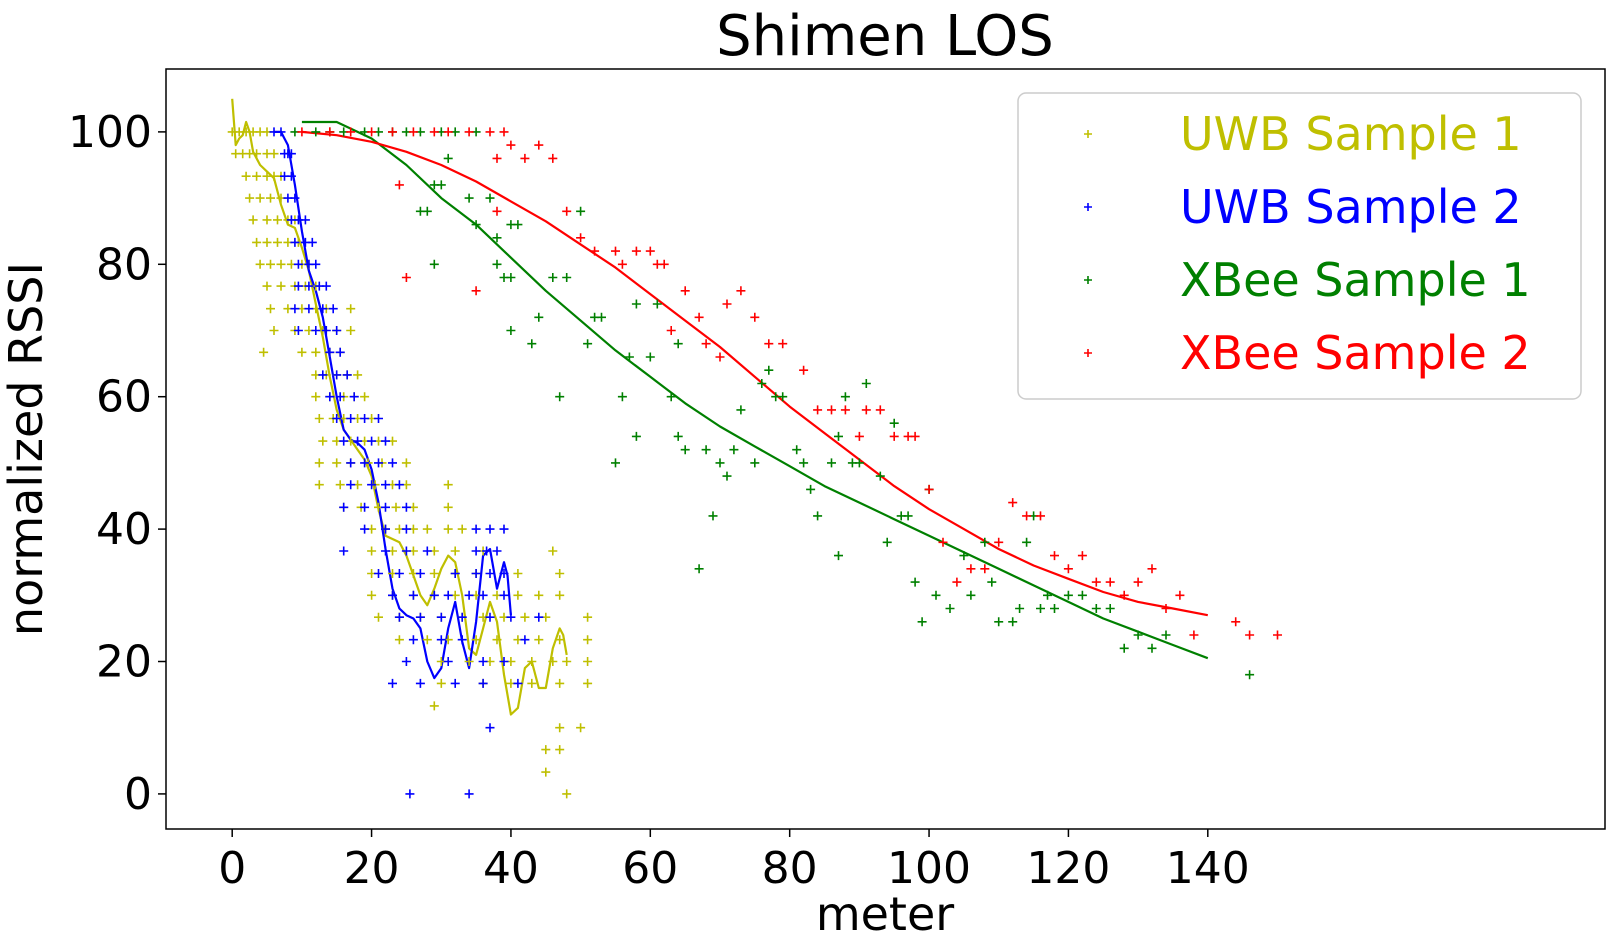 The height and width of the screenshot is (935, 1610). I want to click on chart-title: Shimen LOS, so click(885, 36).